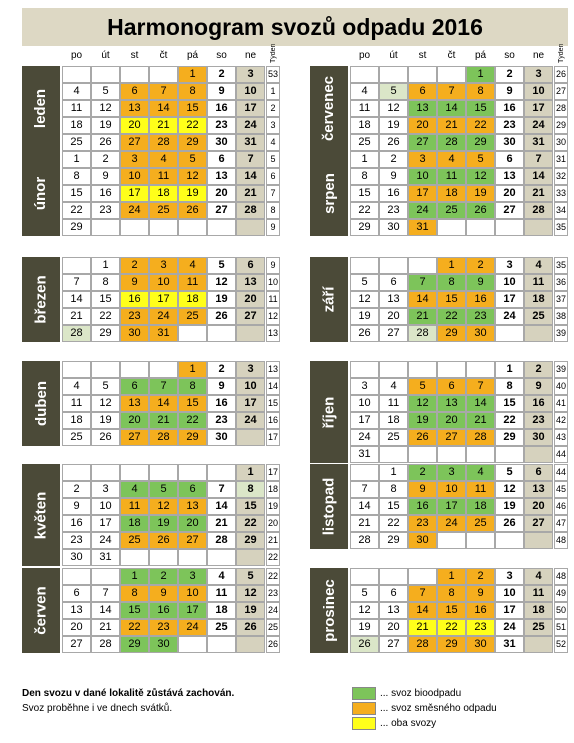 The image size is (574, 743). I want to click on month-label-text: září, so click(329, 299).